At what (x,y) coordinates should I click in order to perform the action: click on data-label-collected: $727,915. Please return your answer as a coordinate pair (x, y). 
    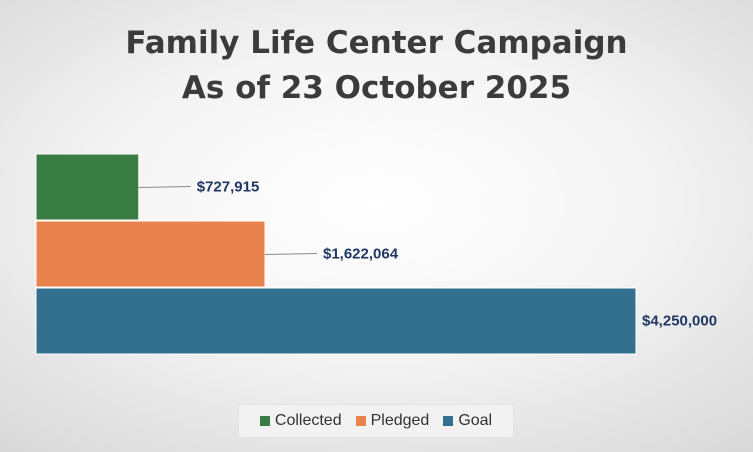
    Looking at the image, I should click on (228, 187).